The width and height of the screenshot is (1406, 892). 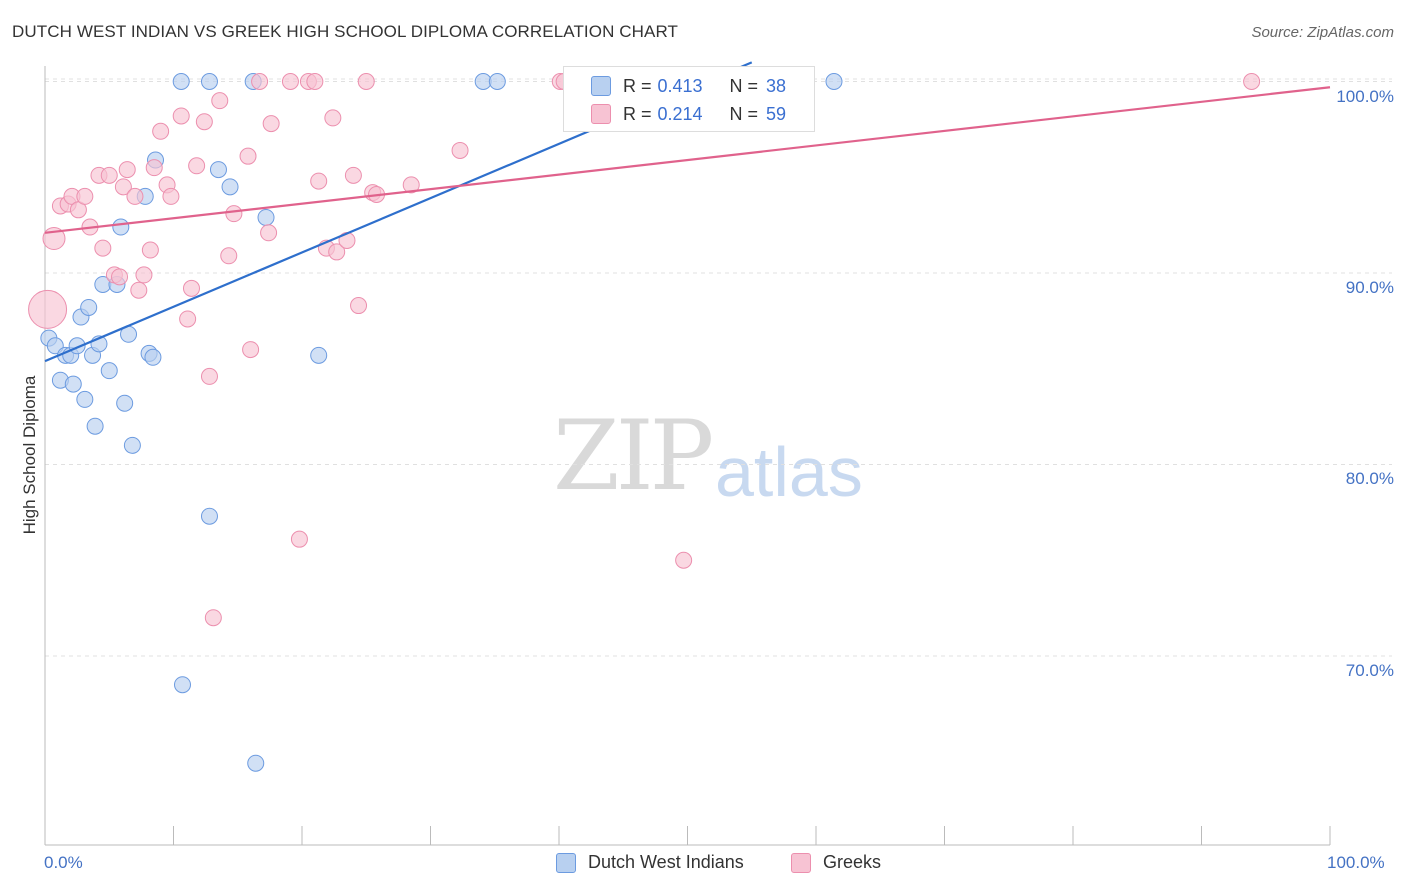 What do you see at coordinates (1369, 287) in the screenshot?
I see `y-tick-label-90: 90.0%` at bounding box center [1369, 287].